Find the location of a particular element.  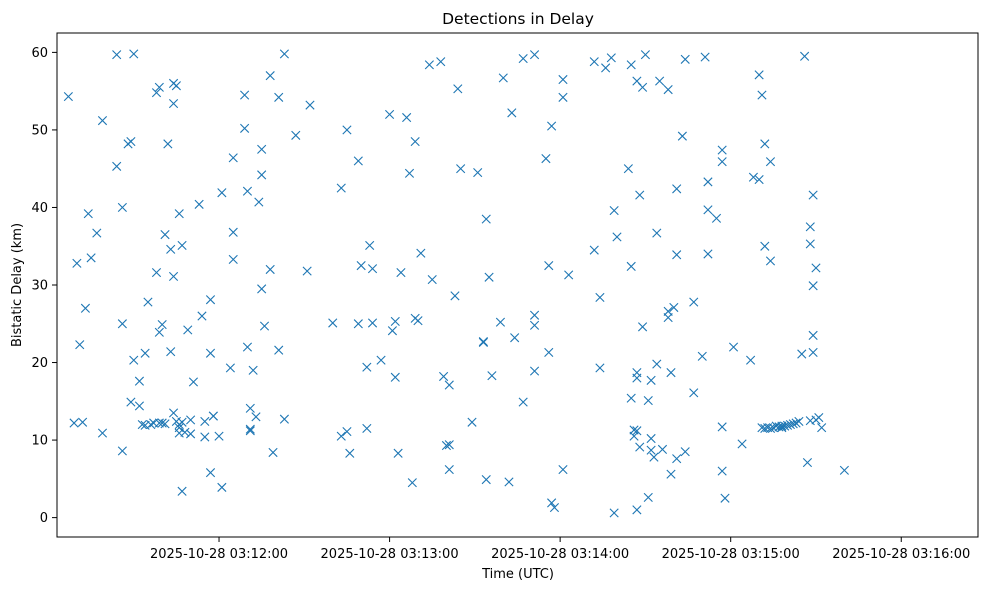

x-tick-label: 2025-10-28 03:14:00 is located at coordinates (560, 554).